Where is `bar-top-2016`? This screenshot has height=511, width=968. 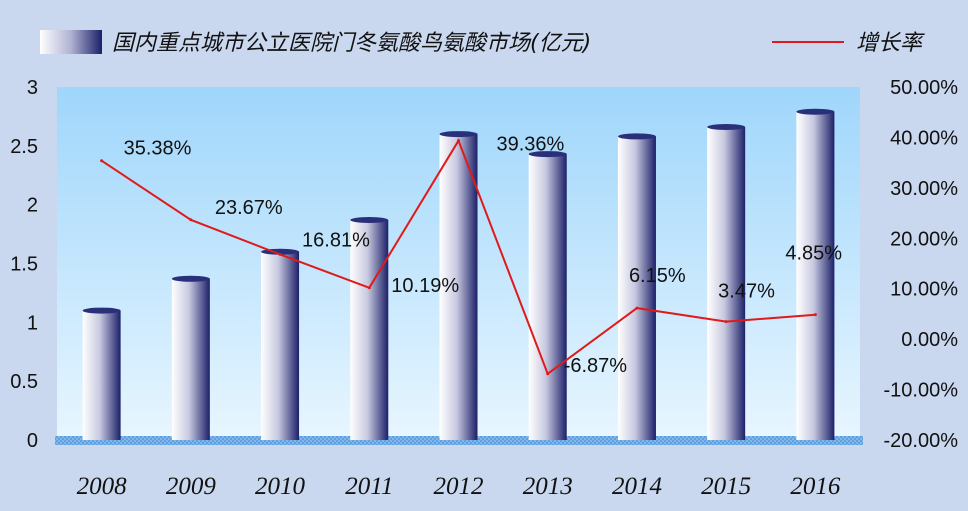 bar-top-2016 is located at coordinates (815, 111).